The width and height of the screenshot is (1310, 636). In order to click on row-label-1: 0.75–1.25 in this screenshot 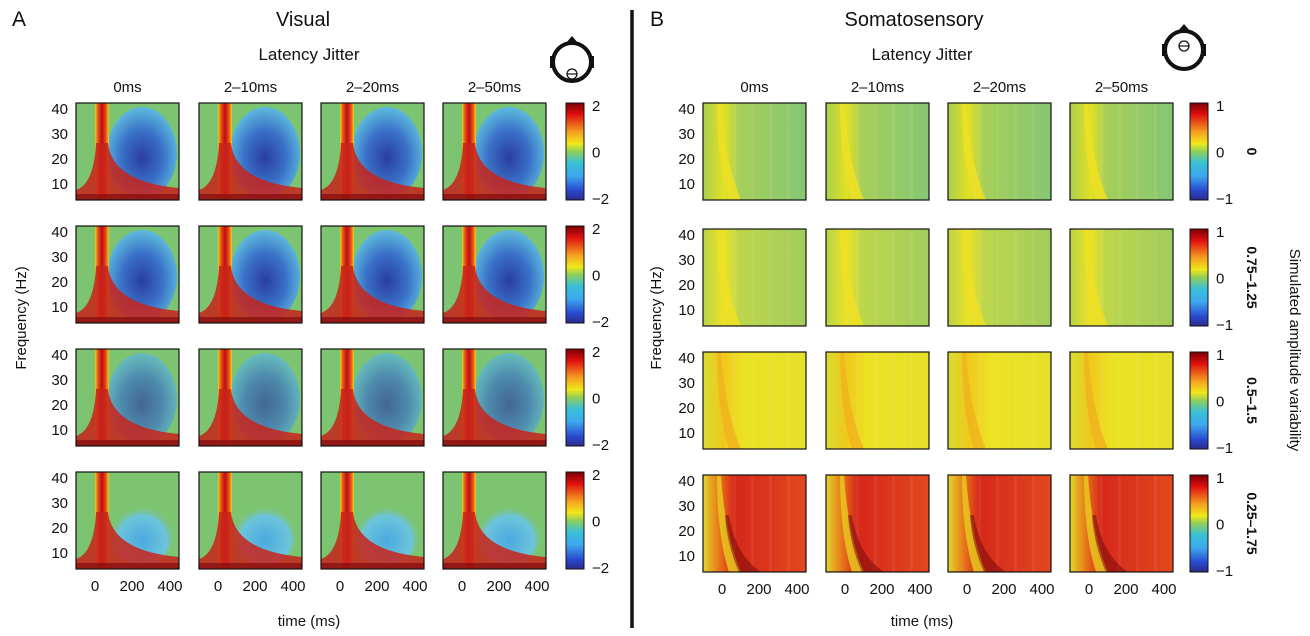, I will do `click(1252, 277)`.